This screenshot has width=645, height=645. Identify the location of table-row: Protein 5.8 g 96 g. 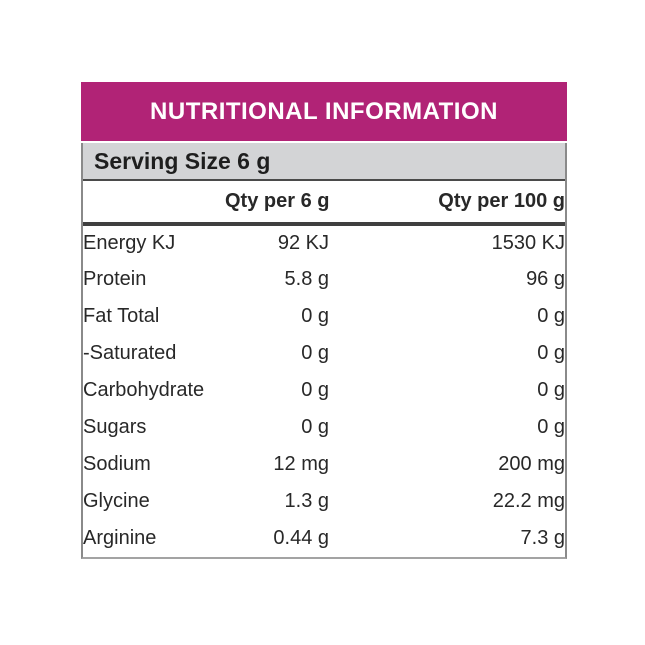
(324, 279).